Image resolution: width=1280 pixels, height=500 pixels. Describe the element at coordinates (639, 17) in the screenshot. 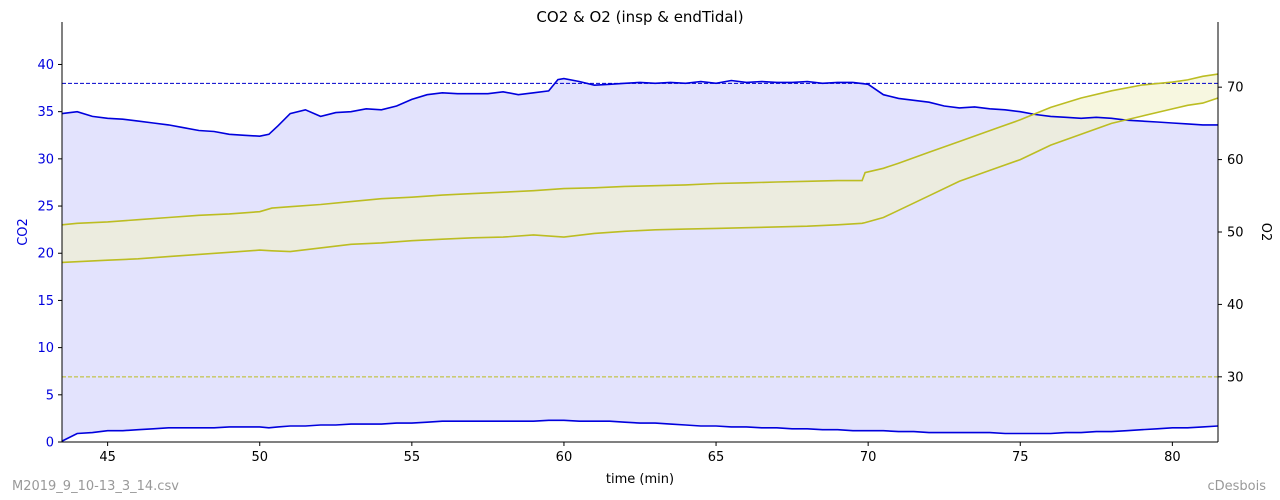

I see `chart-title: CO2 & O2 (insp & endTidal)` at that location.